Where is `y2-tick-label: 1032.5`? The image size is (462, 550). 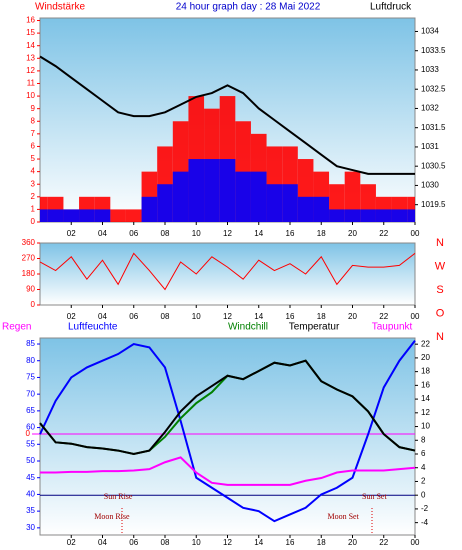
y2-tick-label: 1032.5 is located at coordinates (433, 88).